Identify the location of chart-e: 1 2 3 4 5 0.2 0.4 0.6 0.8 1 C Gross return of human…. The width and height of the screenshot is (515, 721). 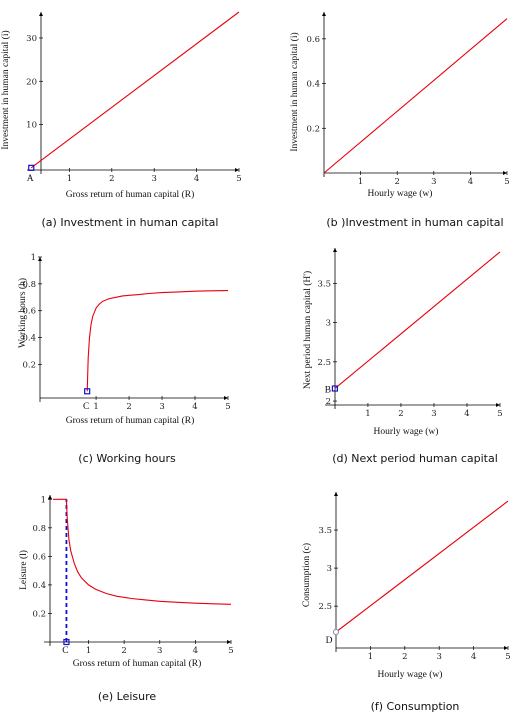
(126, 599).